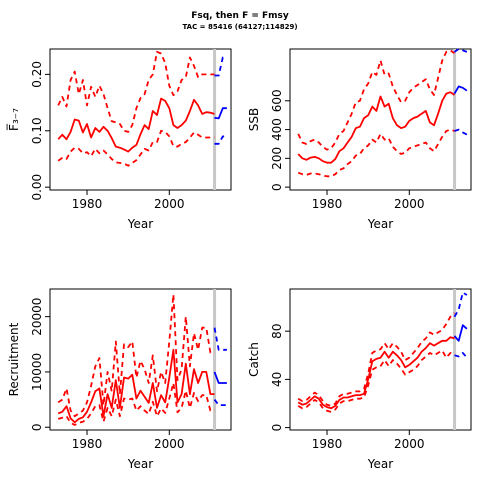 The image size is (480, 480). Describe the element at coordinates (254, 359) in the screenshot. I see `y-axis-label: Catch` at that location.